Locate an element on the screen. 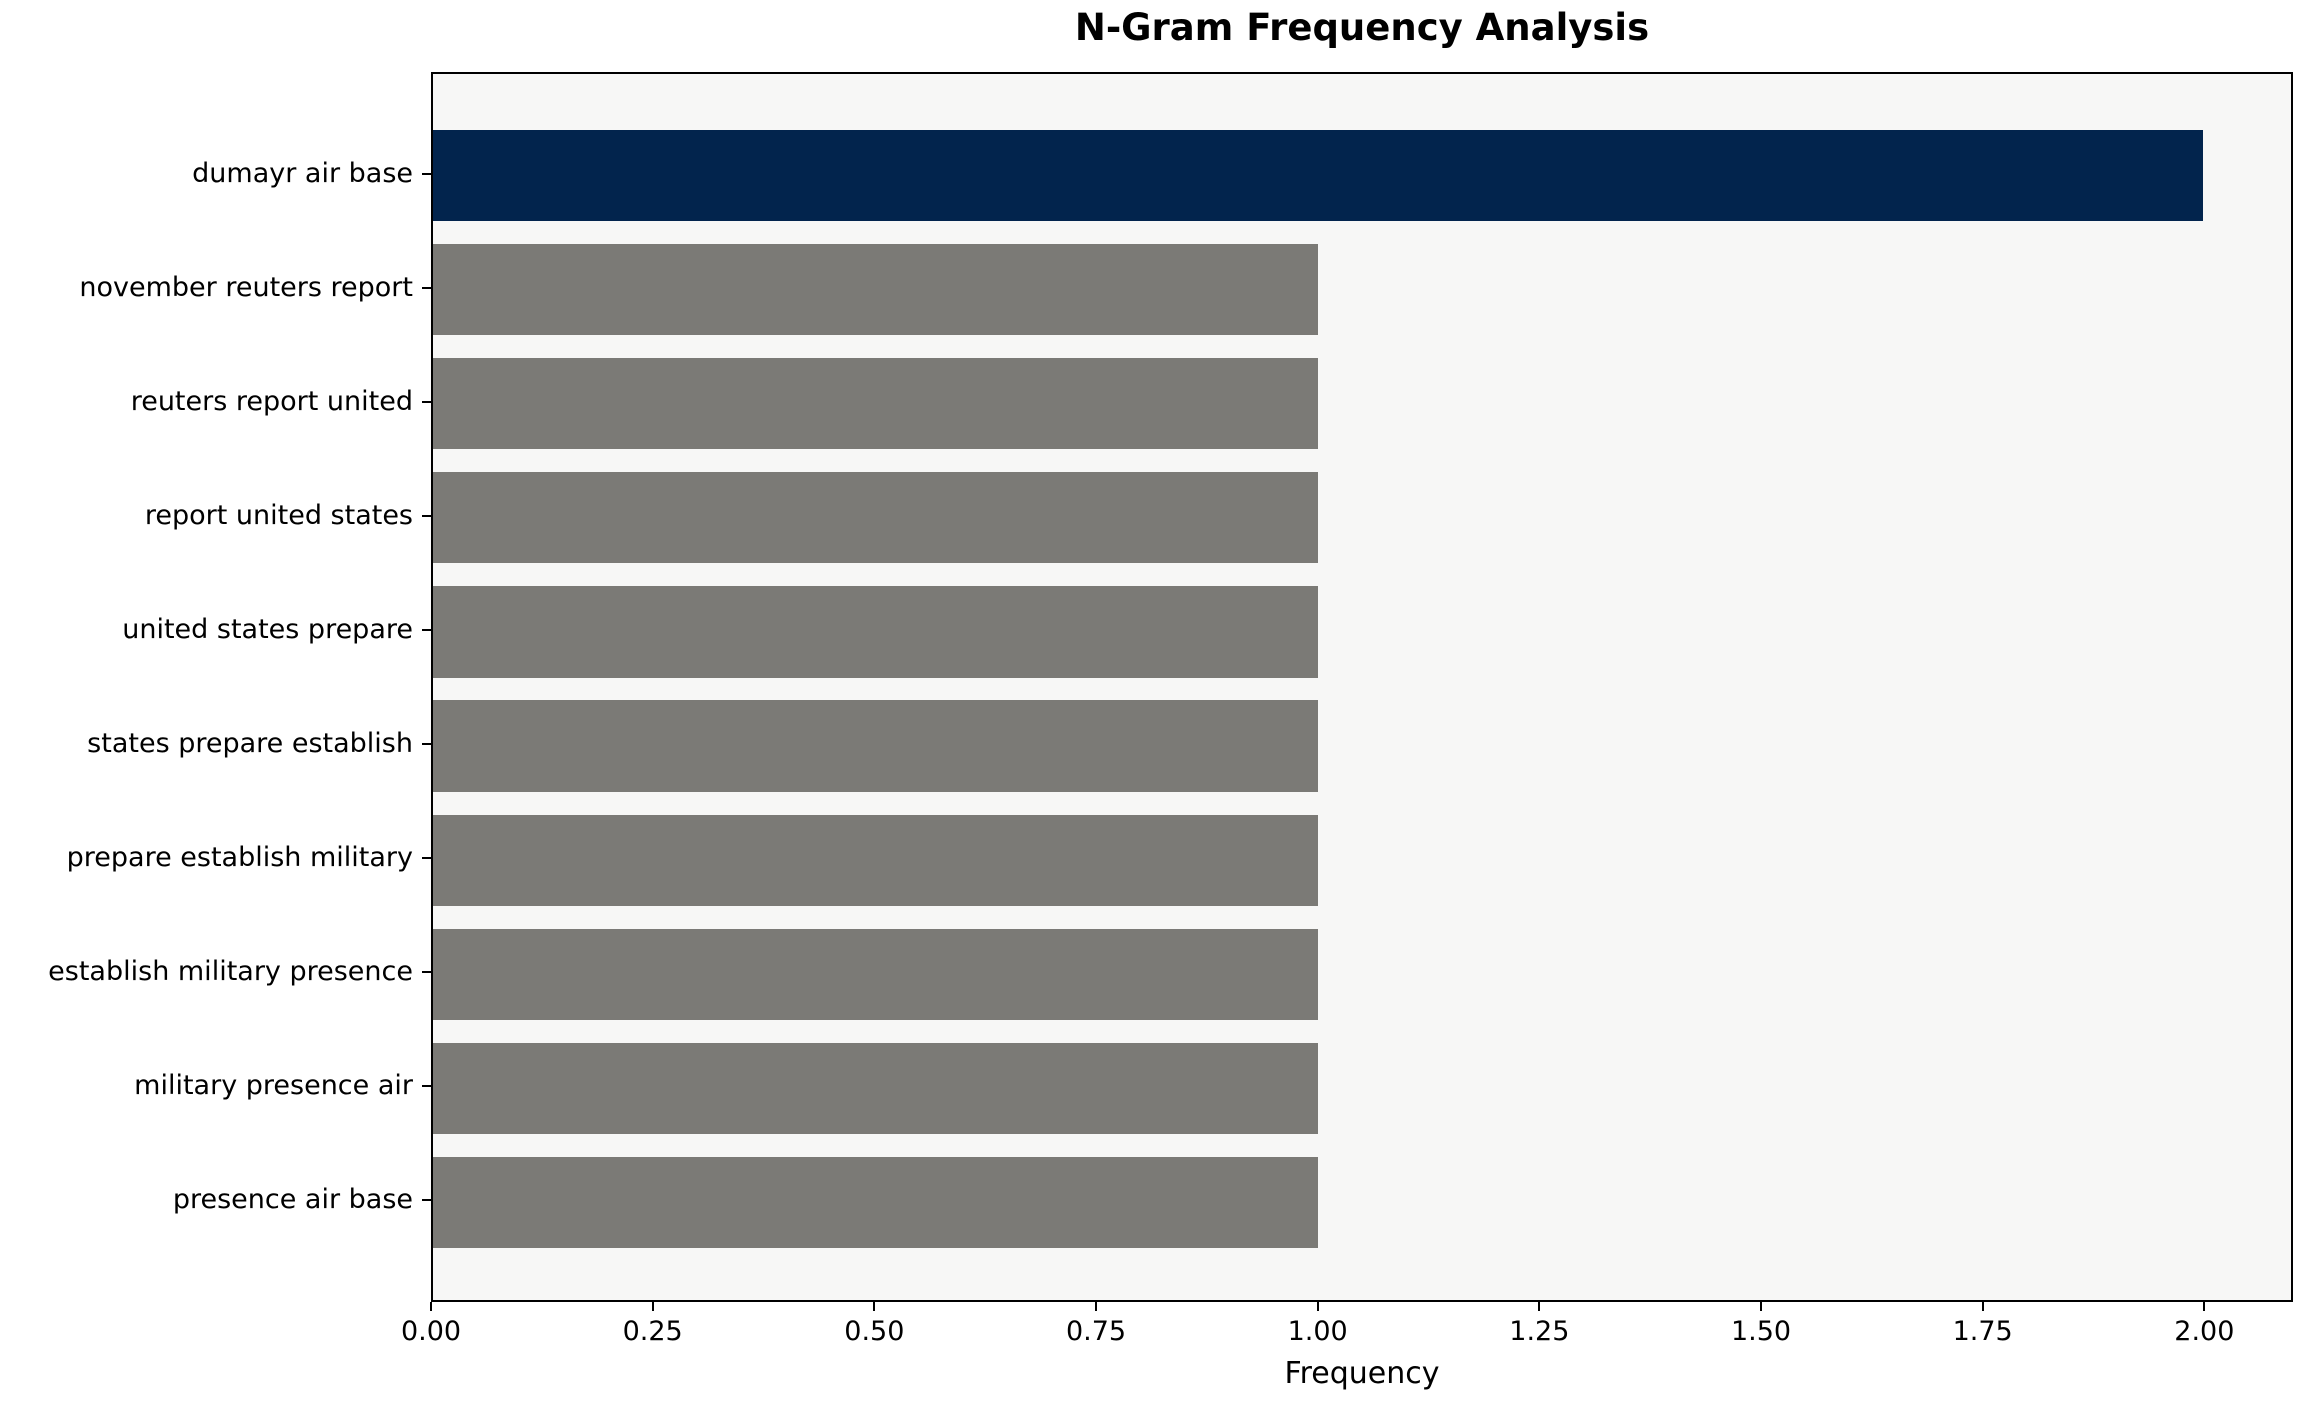  x-tick-label: 1.75 is located at coordinates (1982, 1331).